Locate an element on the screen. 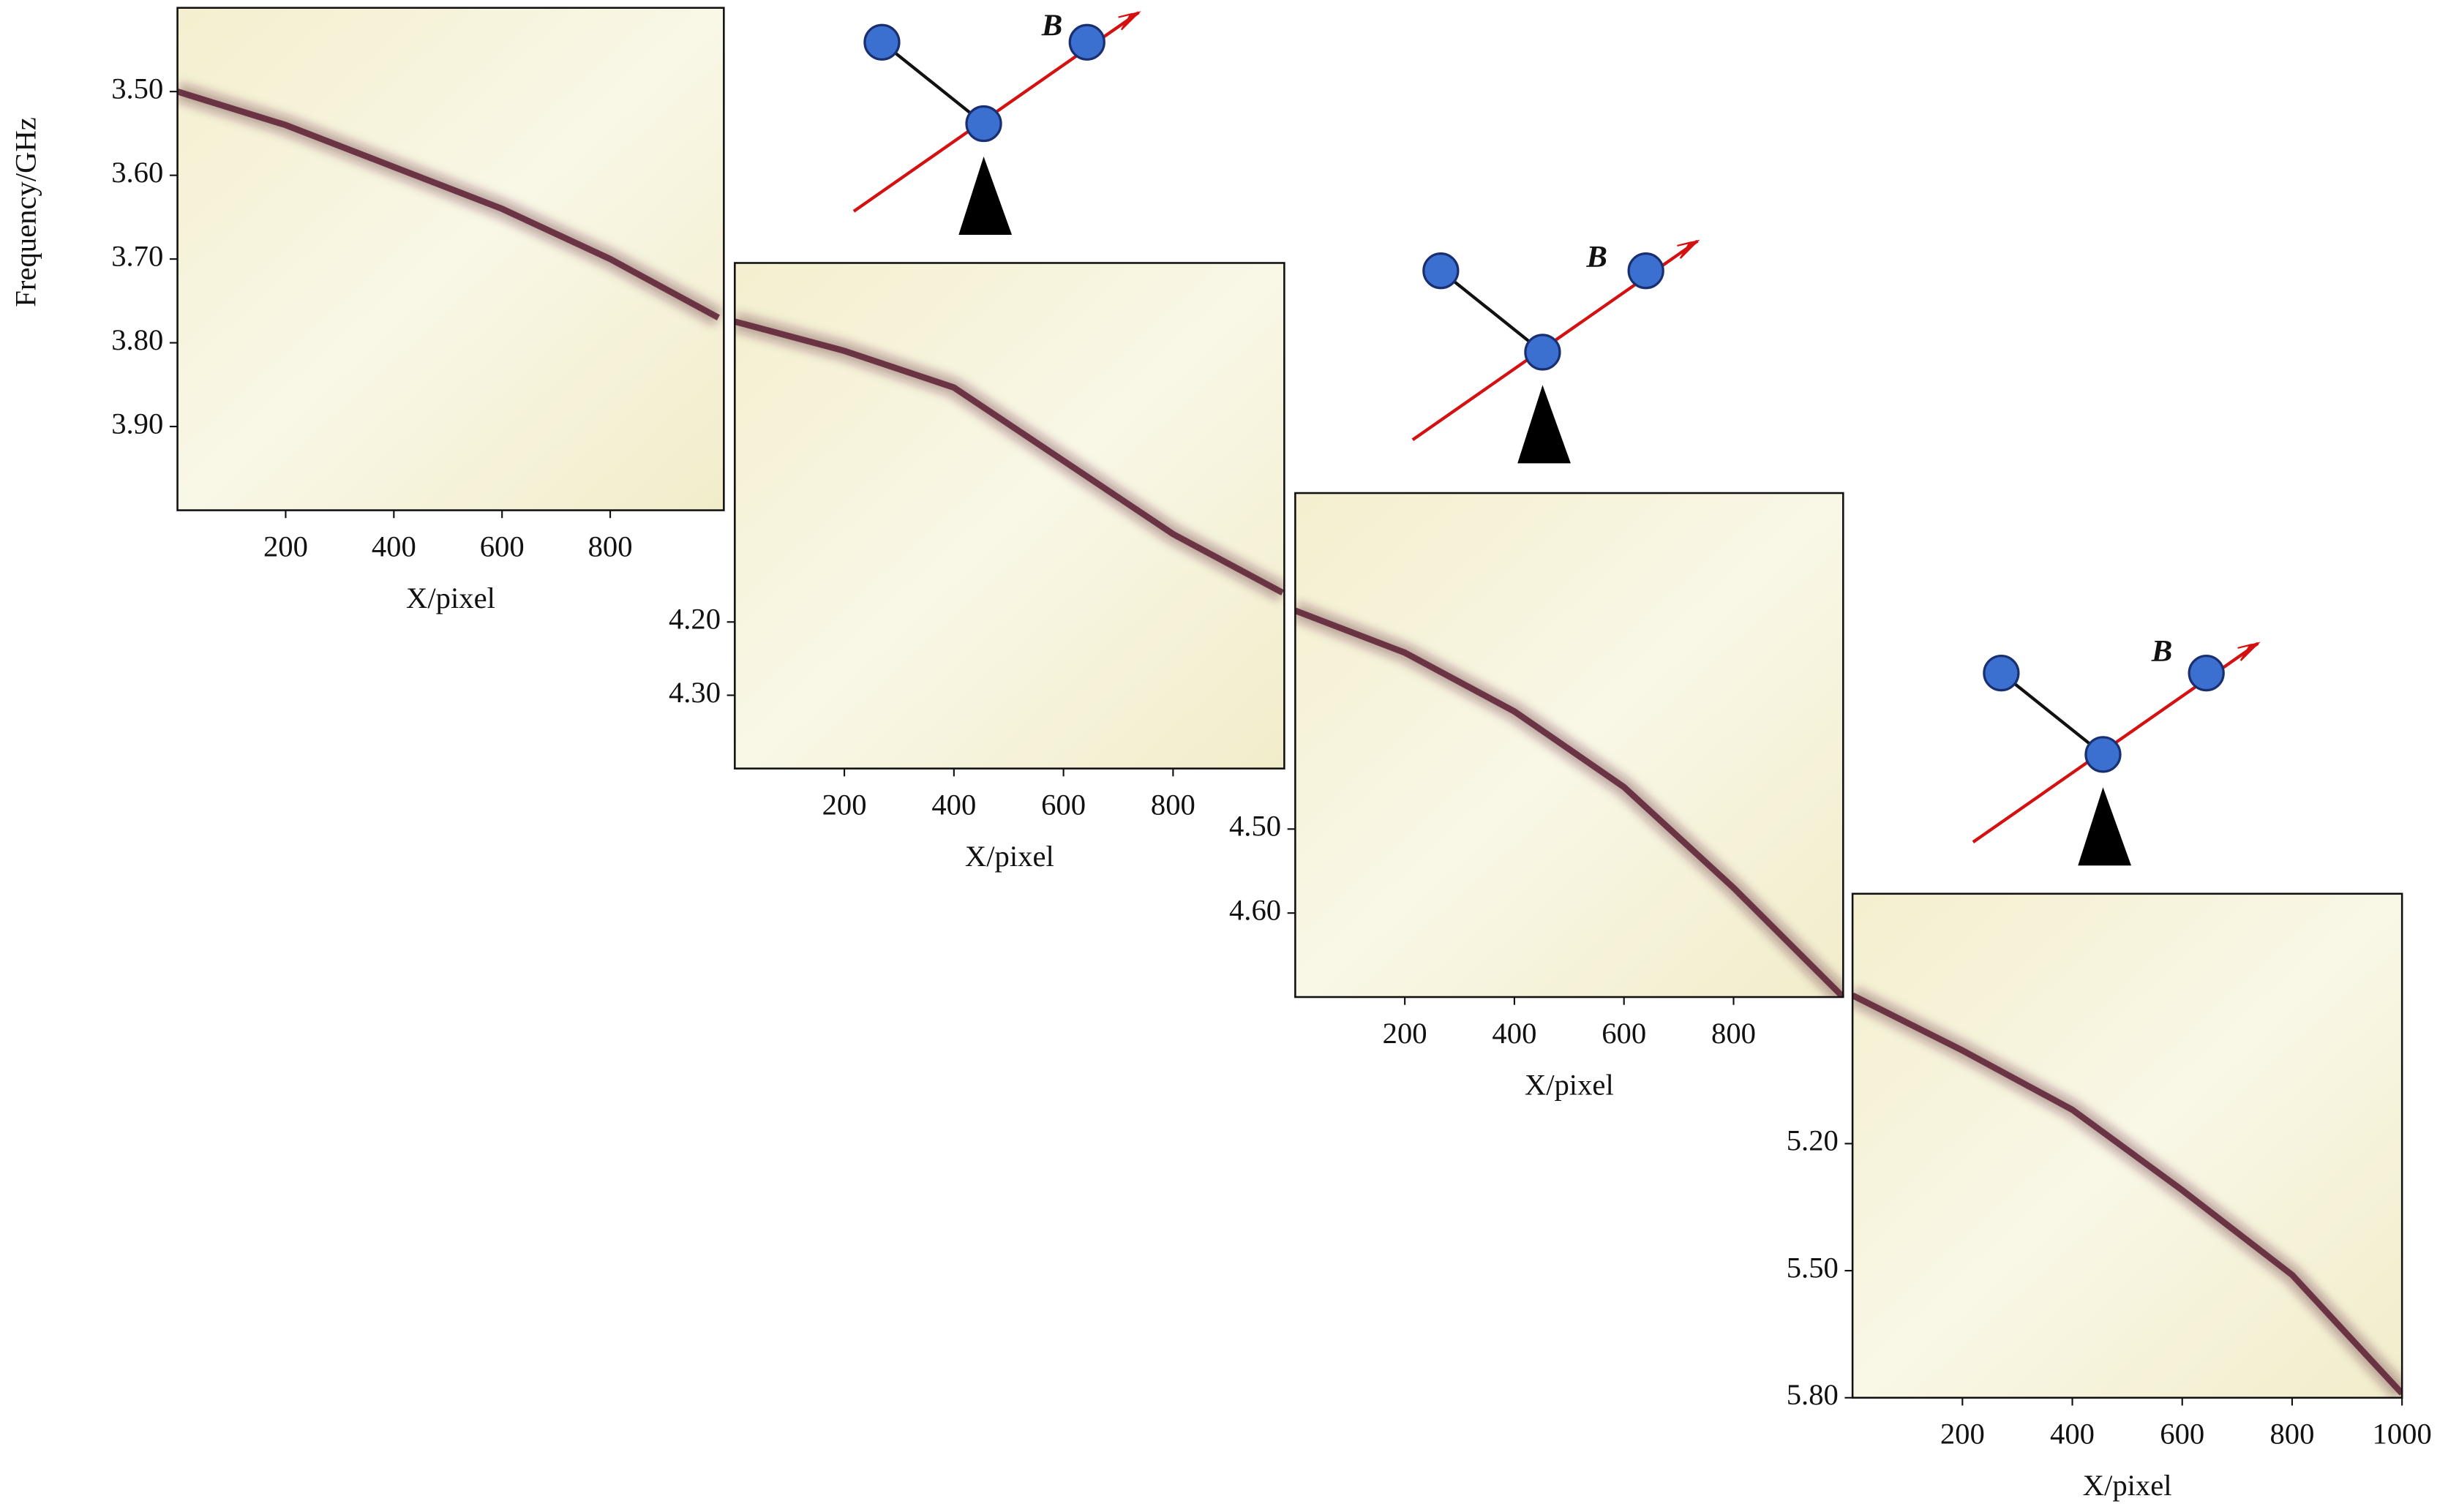  y-tick-label: 3.70 is located at coordinates (137, 256).